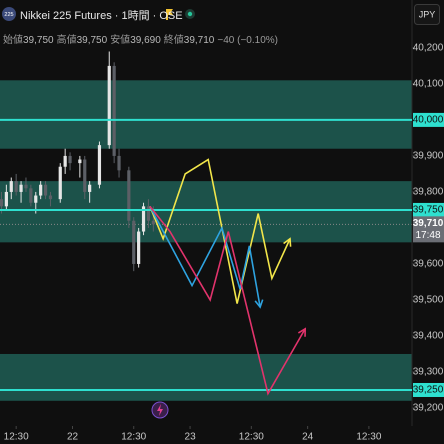 This screenshot has width=444, height=444. Describe the element at coordinates (13, 40) in the screenshot. I see `ohlc-label: 始値` at that location.